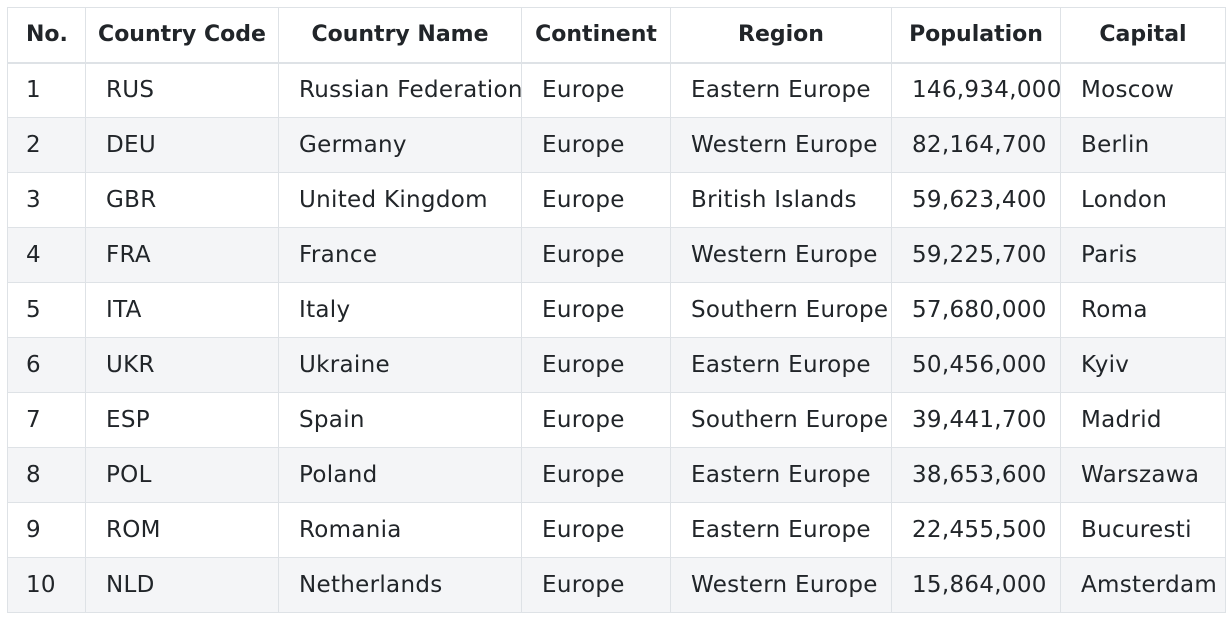 Image resolution: width=1231 pixels, height=628 pixels. Describe the element at coordinates (46, 365) in the screenshot. I see `cell-no: 6` at that location.